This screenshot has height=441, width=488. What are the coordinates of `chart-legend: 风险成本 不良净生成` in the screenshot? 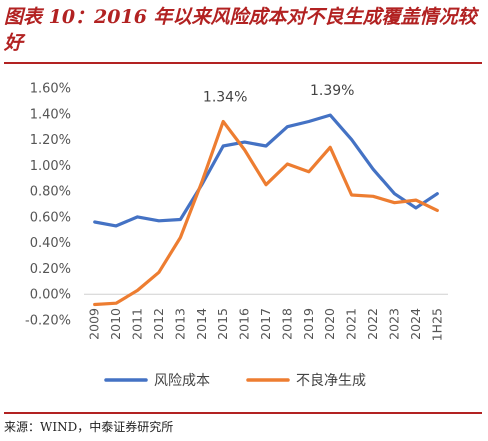 It's located at (235, 381).